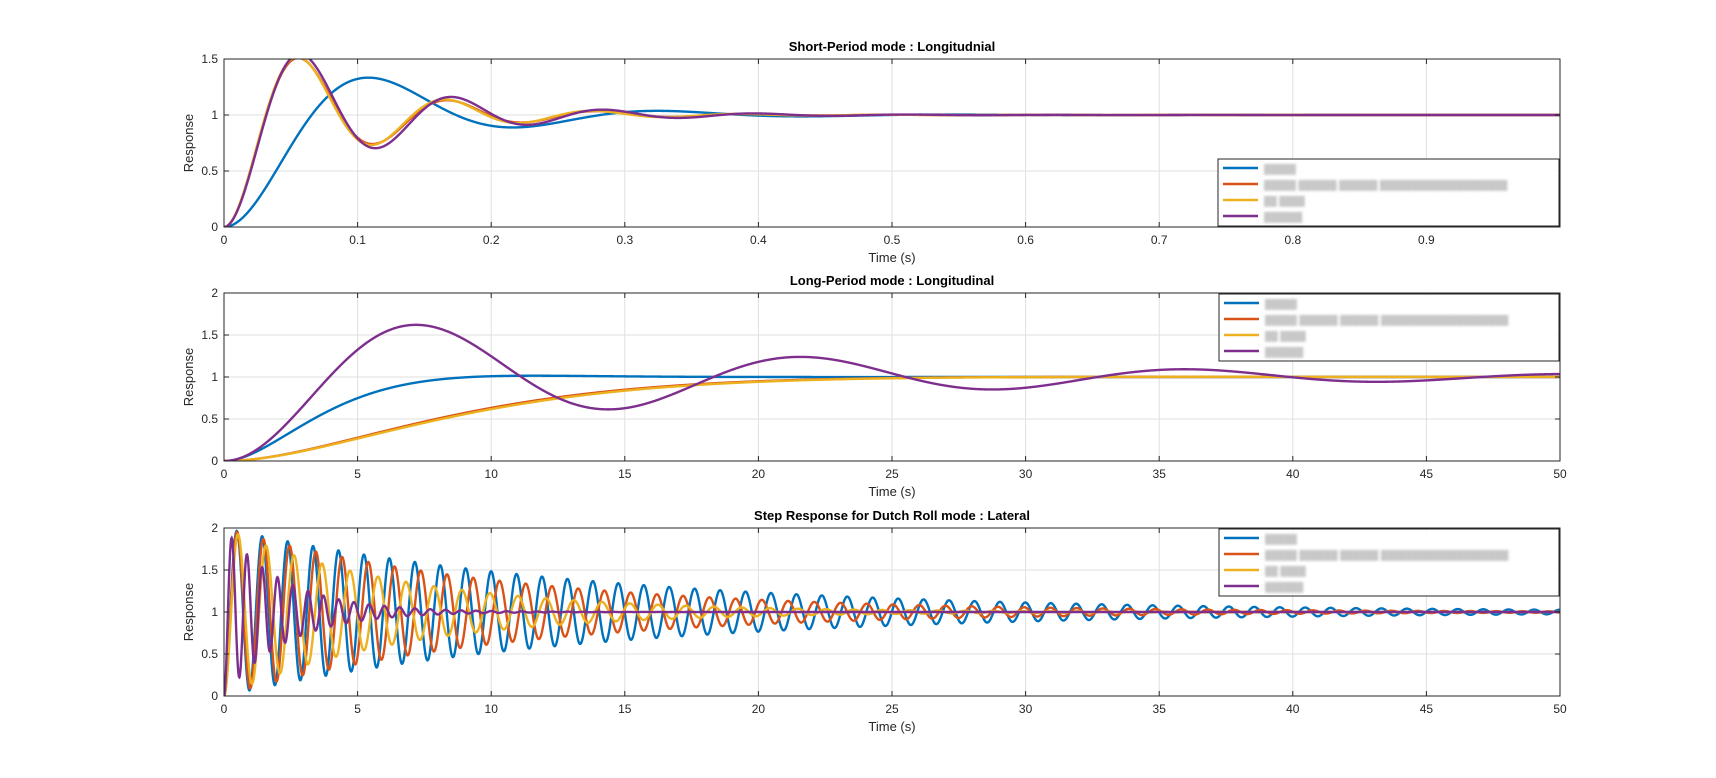 Image resolution: width=1716 pixels, height=778 pixels. What do you see at coordinates (188, 143) in the screenshot?
I see `subplot-1-ylabel: Response` at bounding box center [188, 143].